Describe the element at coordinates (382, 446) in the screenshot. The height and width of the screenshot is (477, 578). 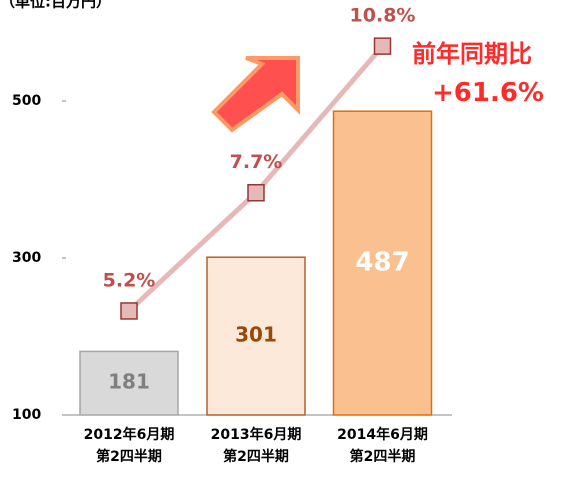
I see `x-tick-label: 2014年6月期 第2四半期` at that location.